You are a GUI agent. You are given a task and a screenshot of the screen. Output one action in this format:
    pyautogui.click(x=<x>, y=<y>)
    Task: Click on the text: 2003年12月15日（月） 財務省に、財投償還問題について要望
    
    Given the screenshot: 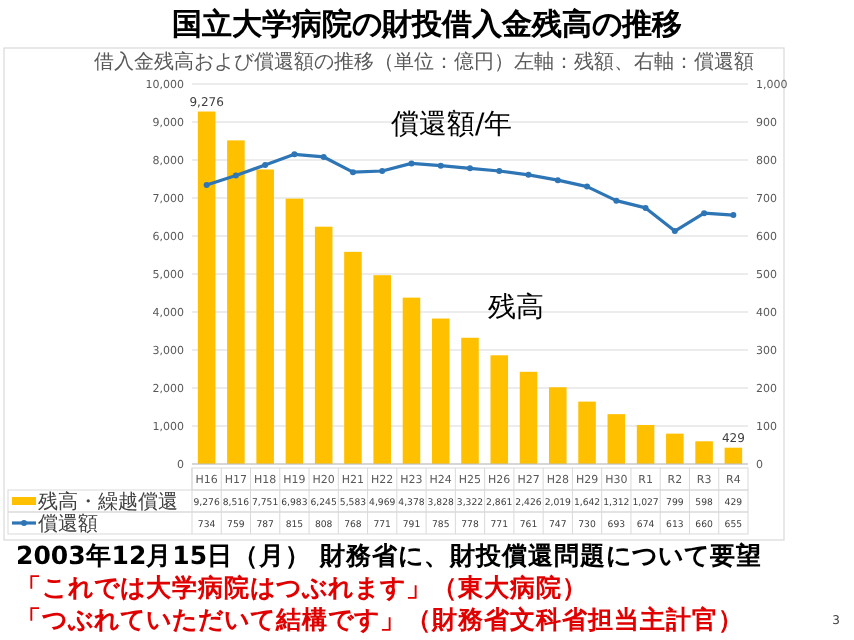 What is the action you would take?
    pyautogui.click(x=389, y=555)
    